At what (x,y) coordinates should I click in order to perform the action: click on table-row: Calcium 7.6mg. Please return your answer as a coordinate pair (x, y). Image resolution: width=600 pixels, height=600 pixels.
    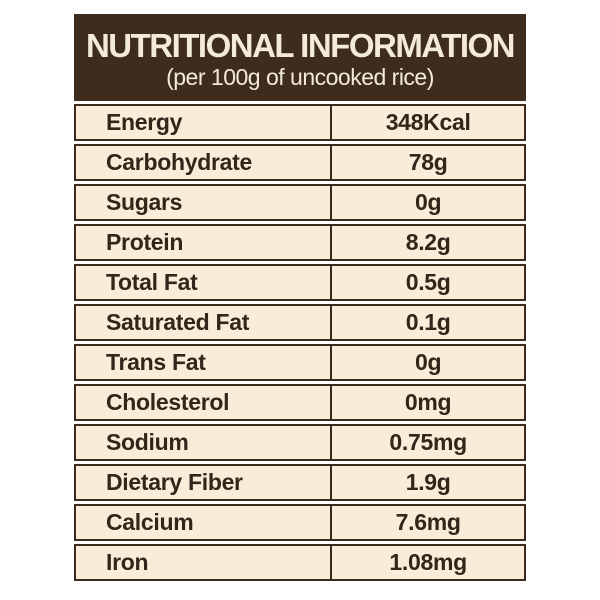
    Looking at the image, I should click on (300, 522).